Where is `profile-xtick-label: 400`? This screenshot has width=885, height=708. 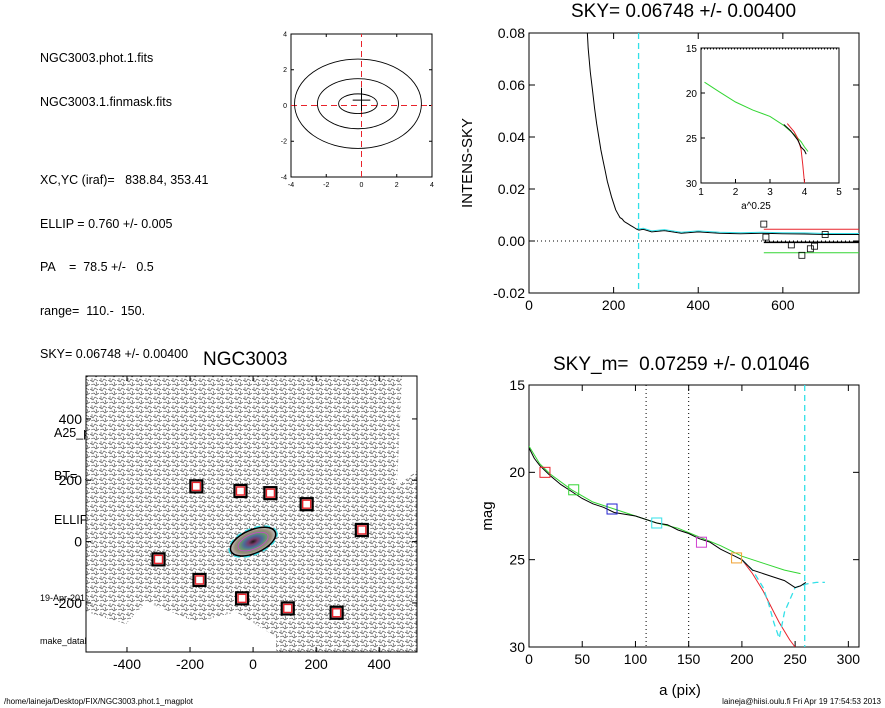
profile-xtick-label: 400 is located at coordinates (699, 305).